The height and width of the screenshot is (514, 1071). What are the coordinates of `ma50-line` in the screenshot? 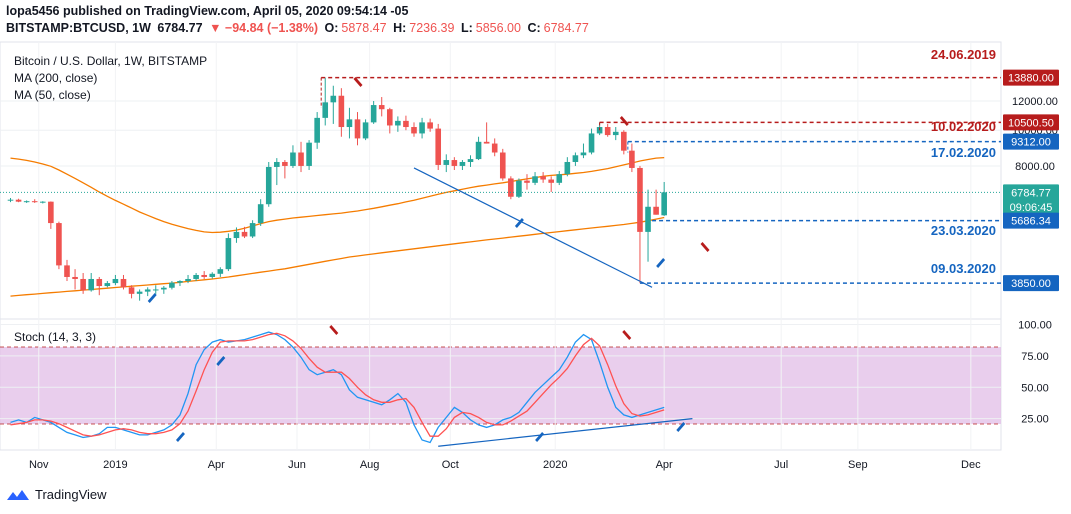 It's located at (337, 195).